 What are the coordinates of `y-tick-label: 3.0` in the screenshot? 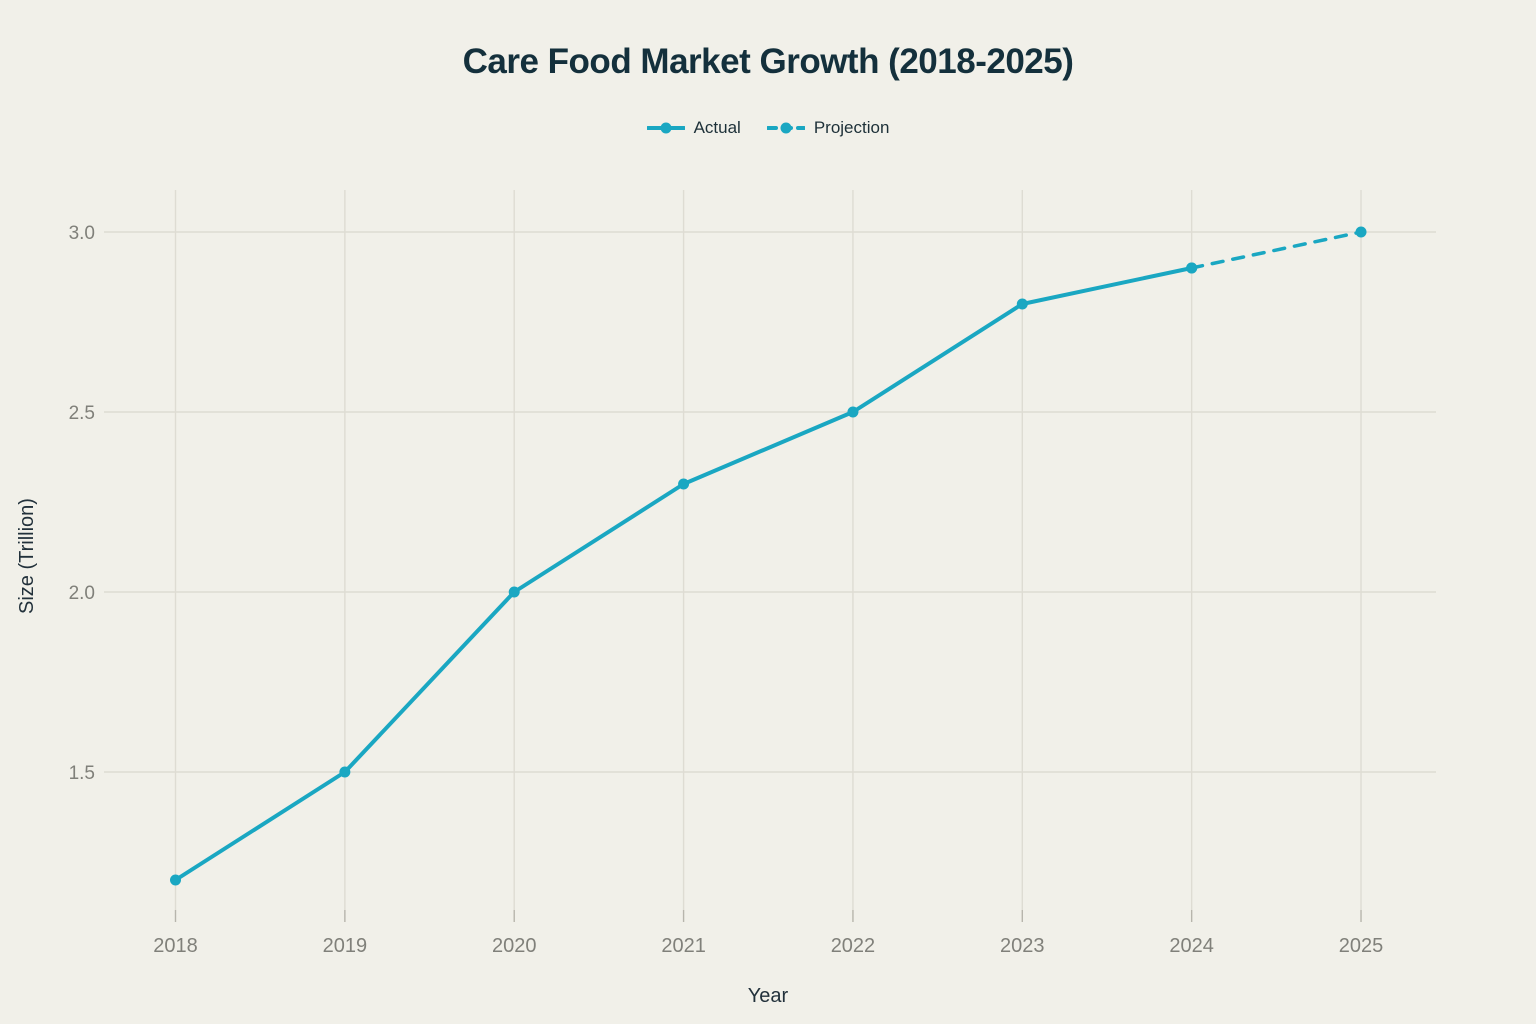 It's located at (82, 233).